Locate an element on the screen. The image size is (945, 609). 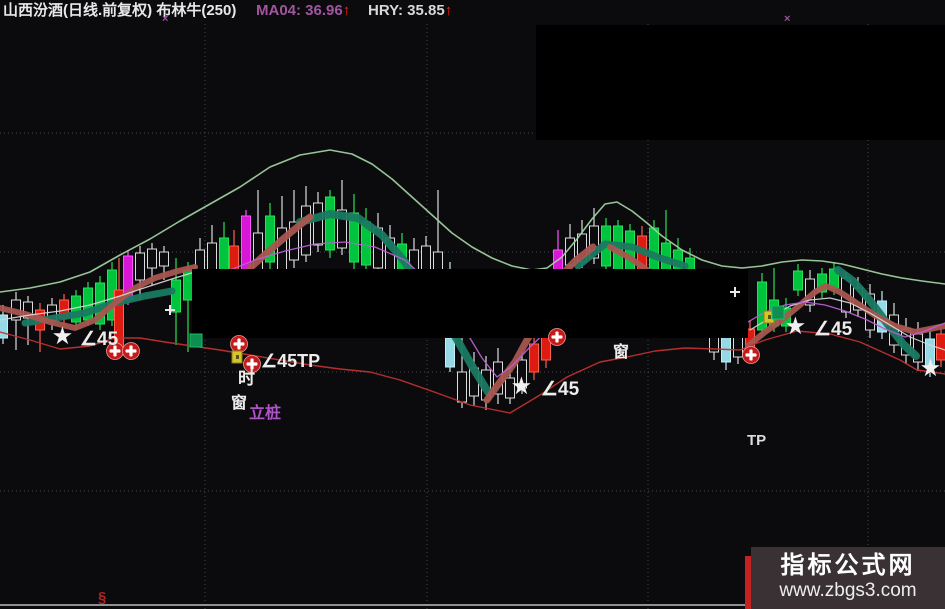
chart-title: 山西汾酒(日线.前复权) 布林牛(250) is located at coordinates (120, 10).